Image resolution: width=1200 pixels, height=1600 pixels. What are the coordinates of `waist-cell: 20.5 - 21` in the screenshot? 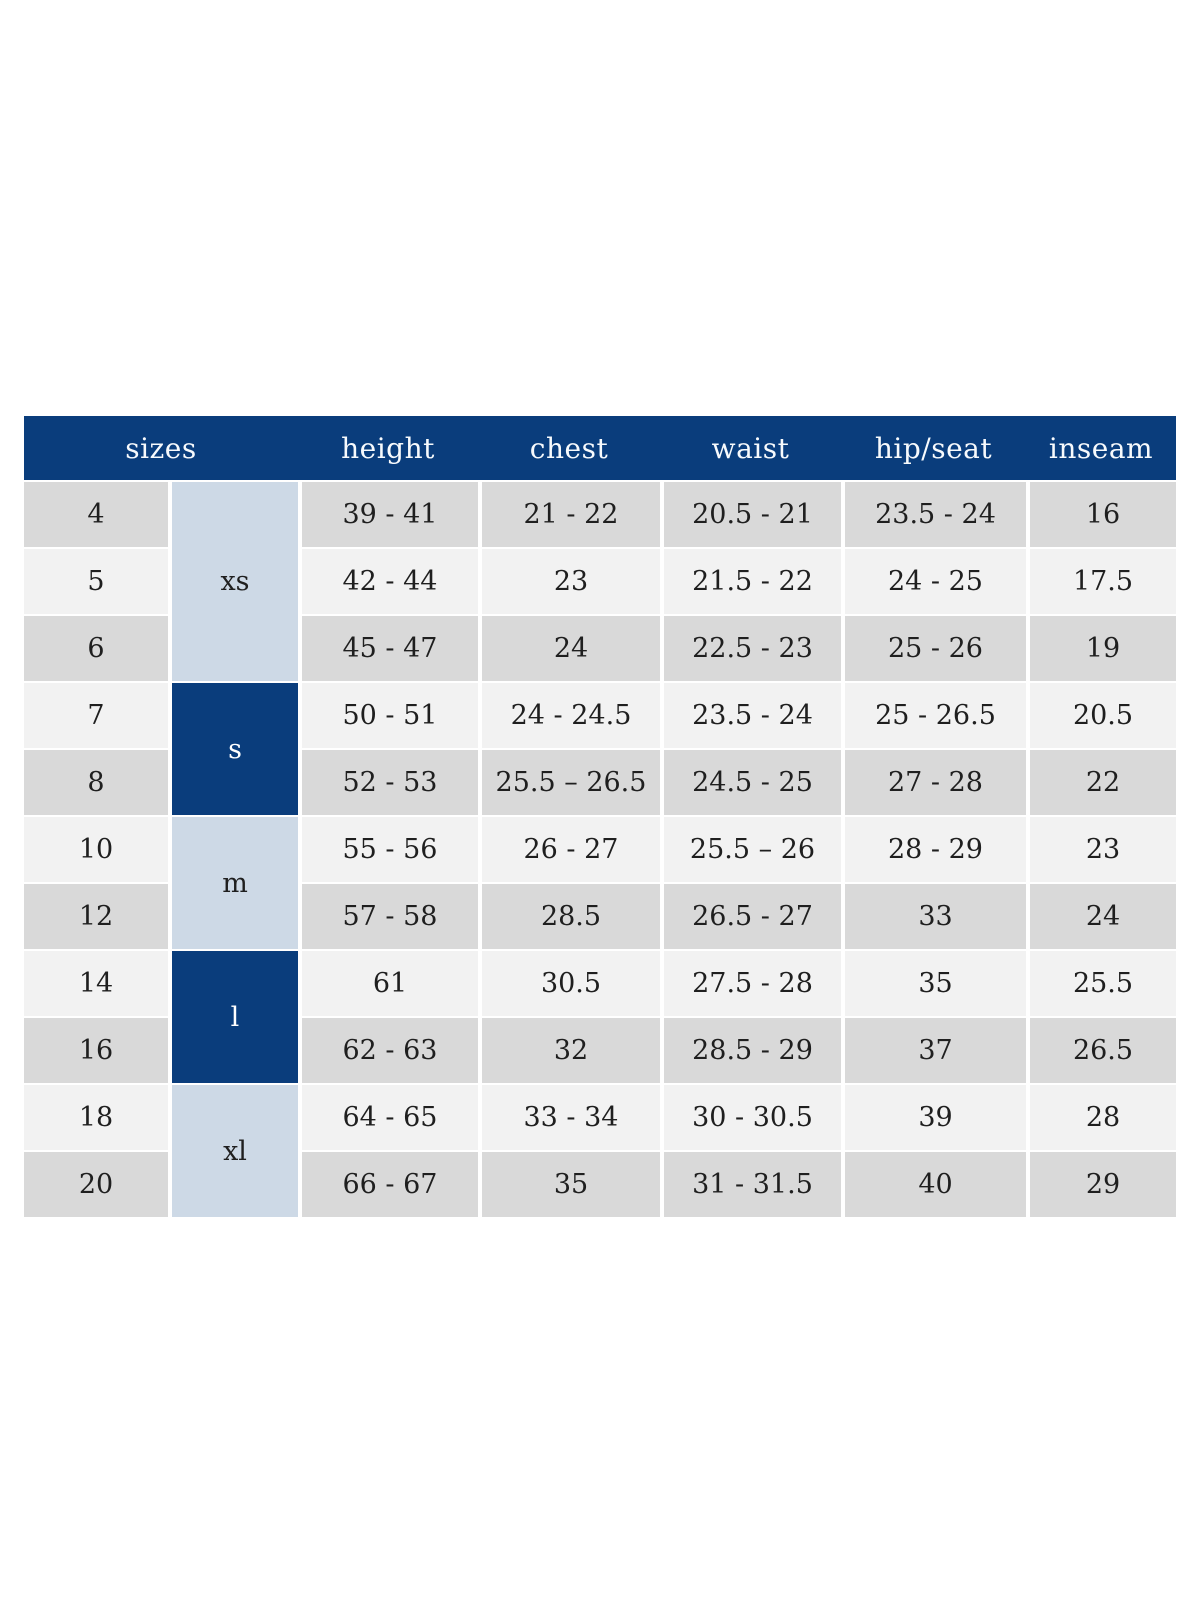 It's located at (752, 514).